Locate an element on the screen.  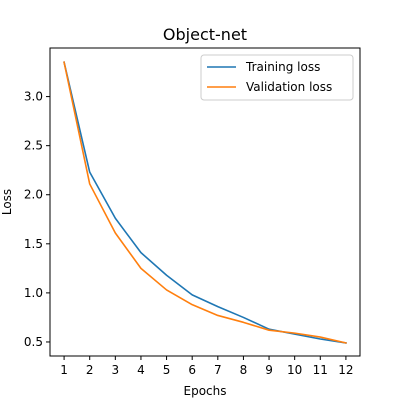
x-tick-label: 11 is located at coordinates (320, 370).